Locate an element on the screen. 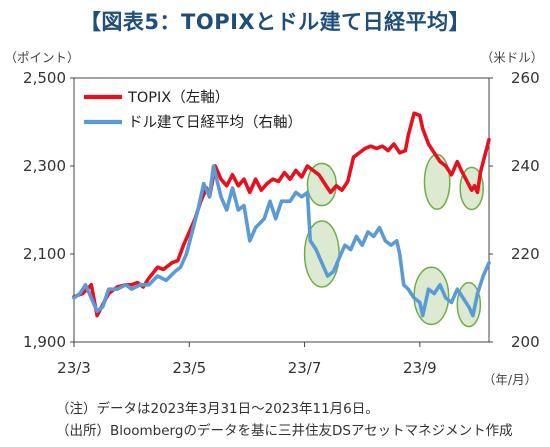 This screenshot has height=447, width=550. y-left-tick-label: 2,100 is located at coordinates (44, 254).